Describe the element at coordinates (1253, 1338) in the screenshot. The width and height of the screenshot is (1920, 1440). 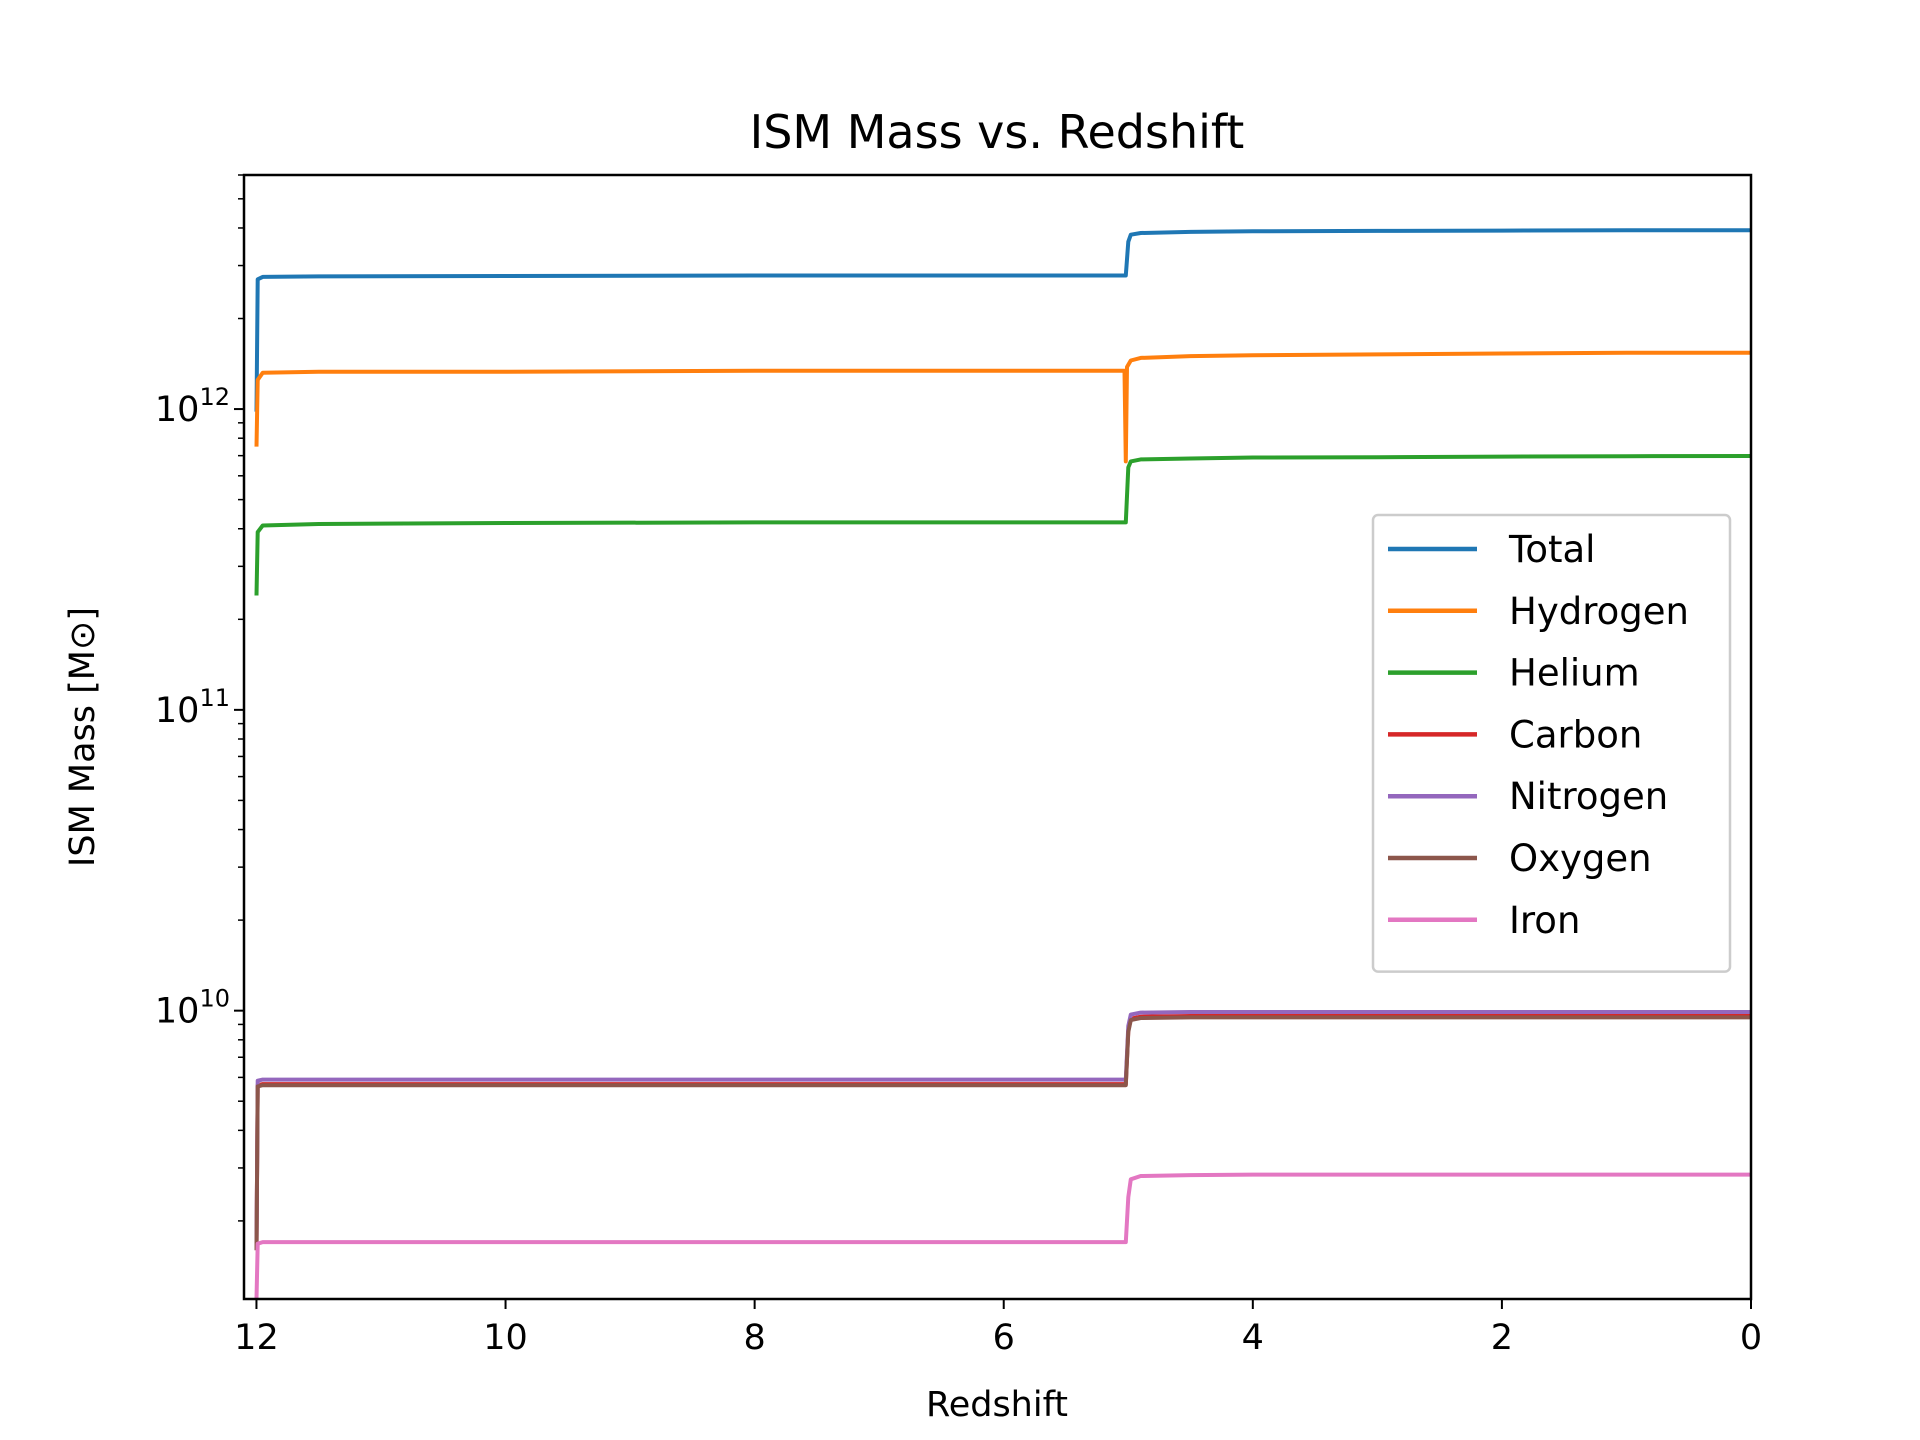
I see `x-tick-label: 4` at that location.